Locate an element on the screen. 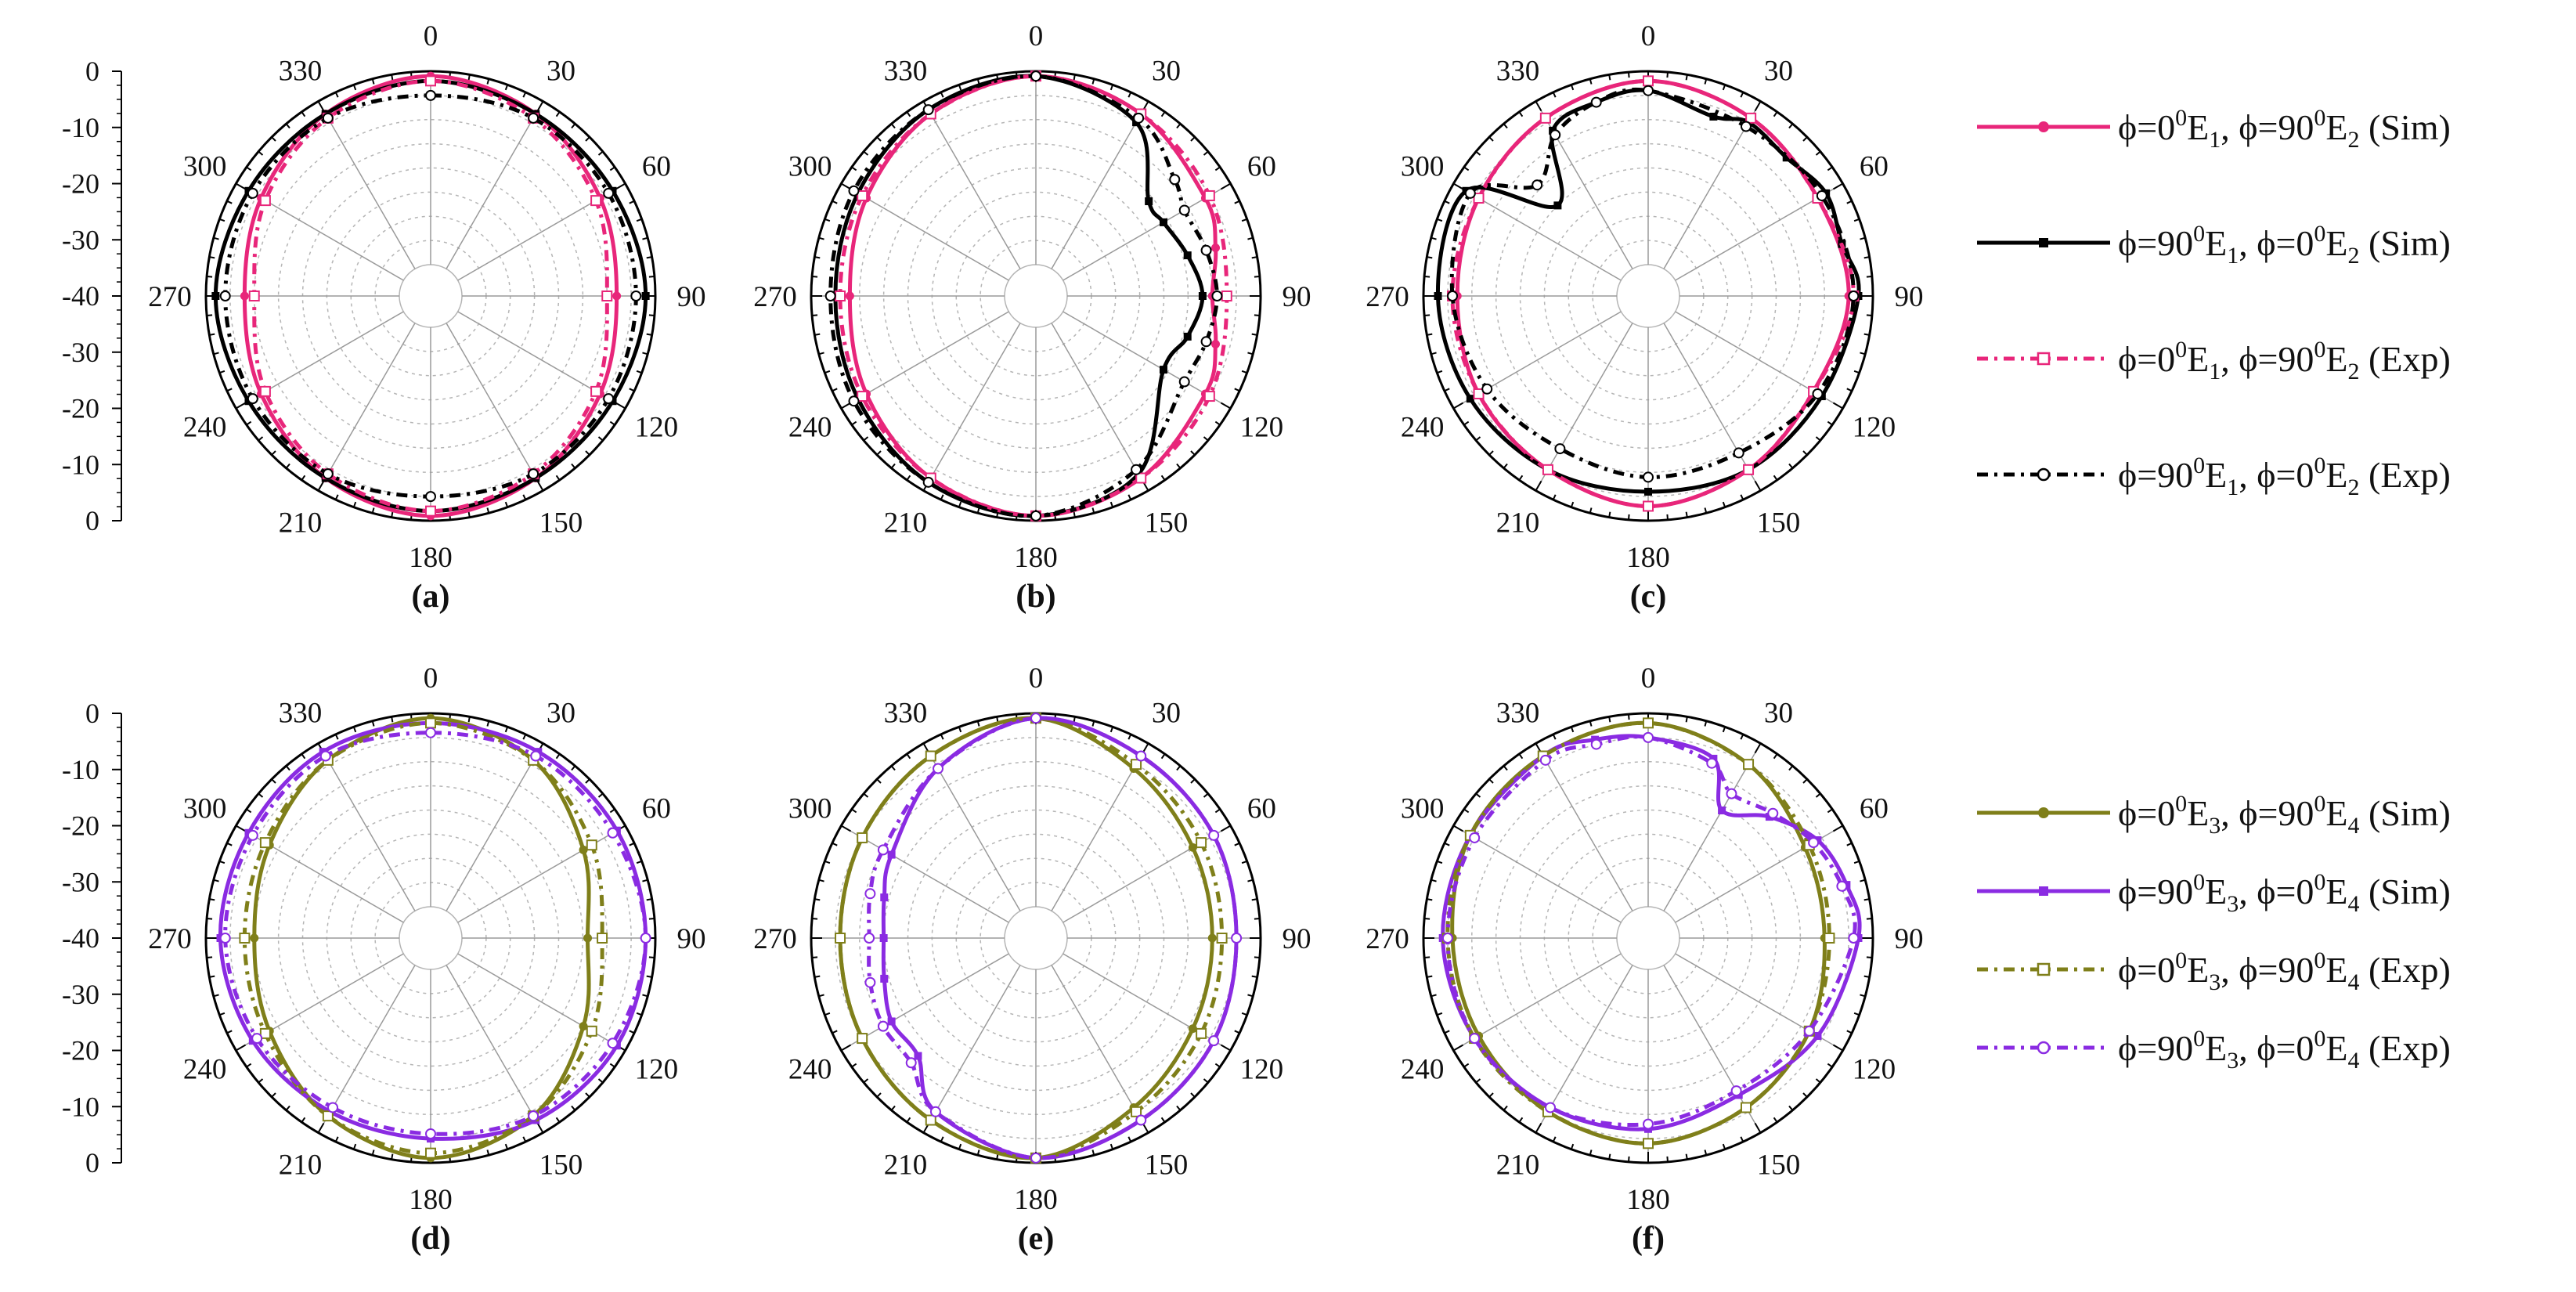  angle-label: 270 is located at coordinates (775, 939).